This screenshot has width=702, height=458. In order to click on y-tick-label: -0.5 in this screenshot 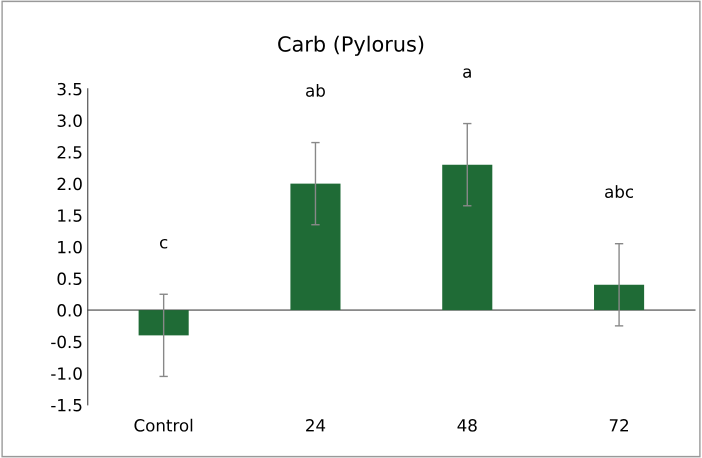, I will do `click(66, 342)`.